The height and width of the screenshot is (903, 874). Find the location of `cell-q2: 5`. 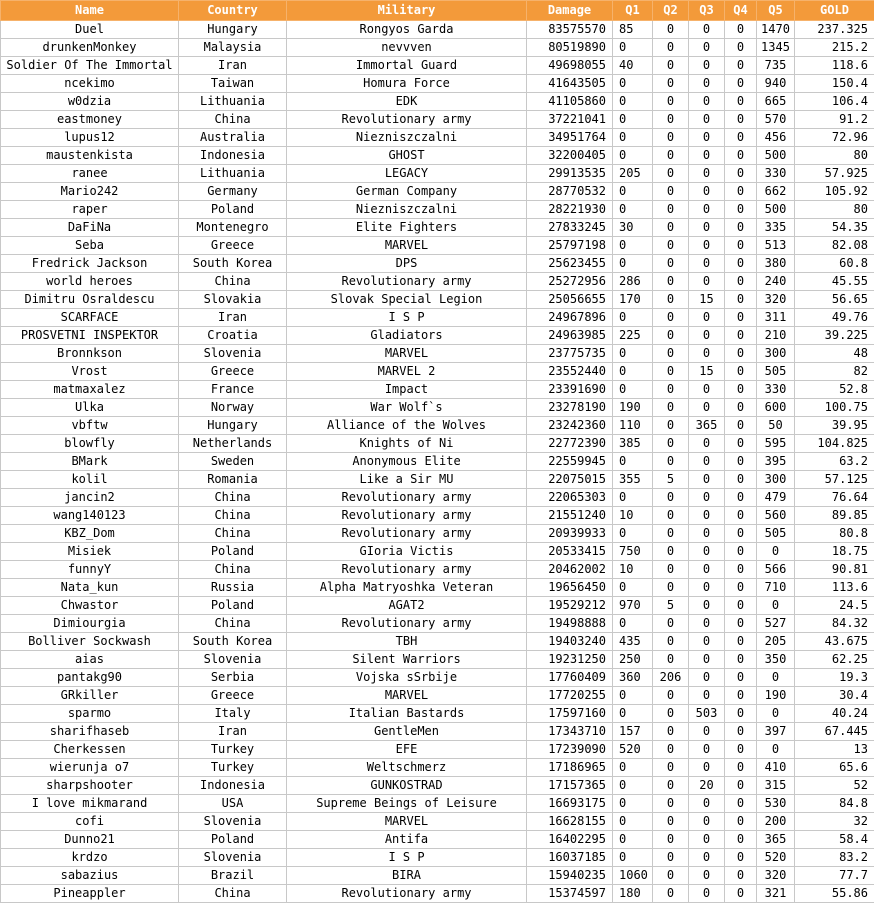

cell-q2: 5 is located at coordinates (671, 606).